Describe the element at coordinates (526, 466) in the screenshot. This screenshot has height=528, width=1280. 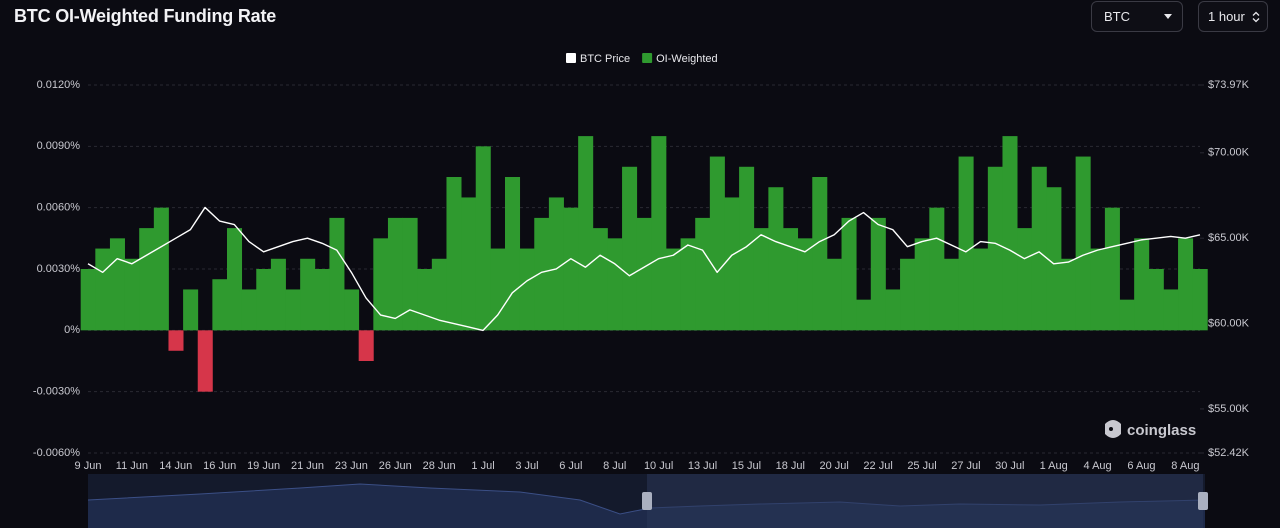
I see `x-tick-label: 3 Jul` at that location.